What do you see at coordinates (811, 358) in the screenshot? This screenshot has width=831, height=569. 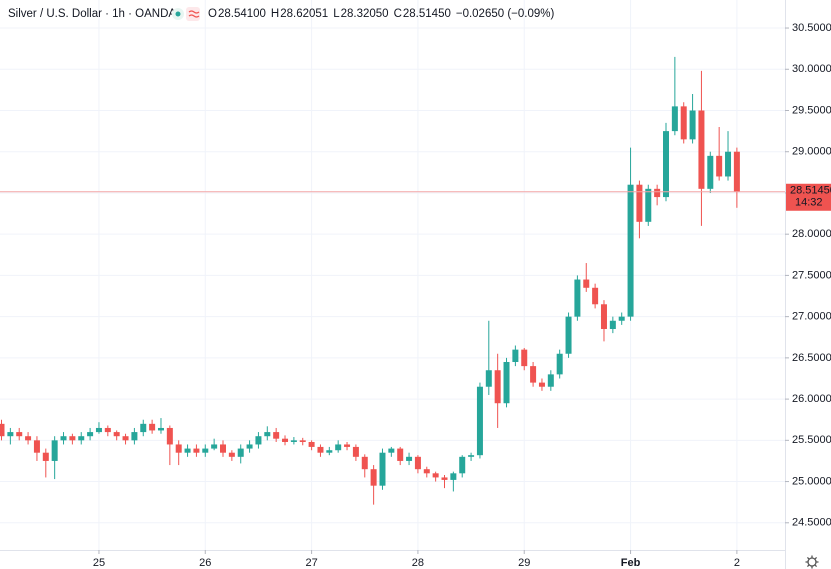 I see `y-tick-label: 26.50000` at bounding box center [811, 358].